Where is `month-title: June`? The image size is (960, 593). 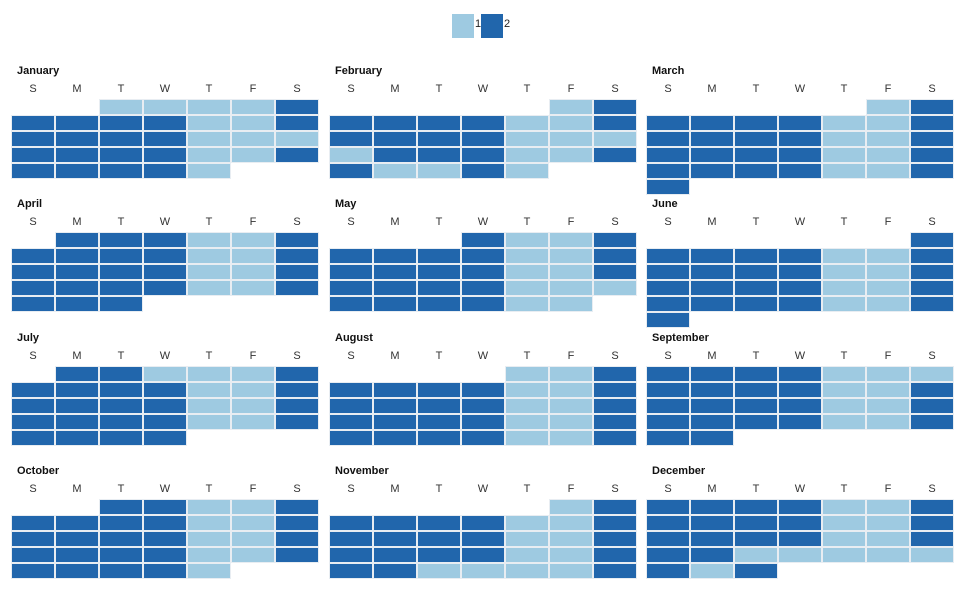
month-title: June is located at coordinates (665, 204).